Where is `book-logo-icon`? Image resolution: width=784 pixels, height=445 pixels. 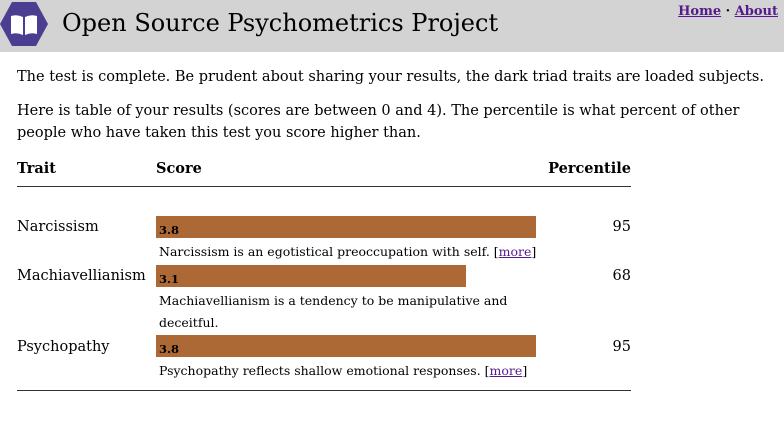
book-logo-icon is located at coordinates (24, 24).